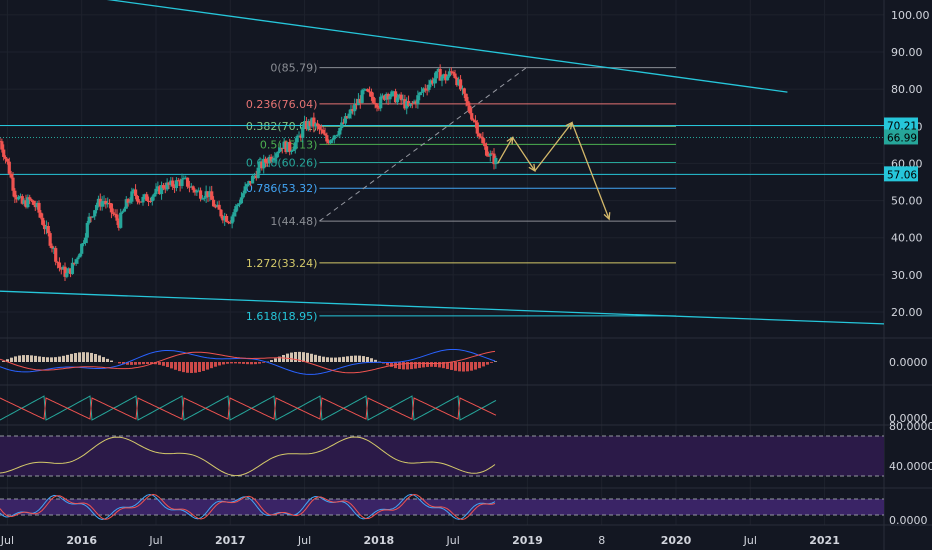 The width and height of the screenshot is (932, 550). Describe the element at coordinates (409, 46) in the screenshot. I see `channel-upper-line` at that location.